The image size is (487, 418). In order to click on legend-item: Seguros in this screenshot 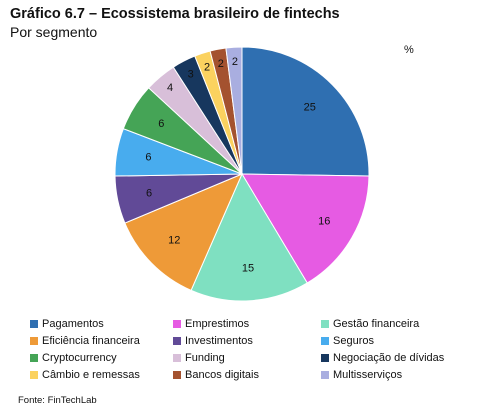, I will do `click(396, 340)`.